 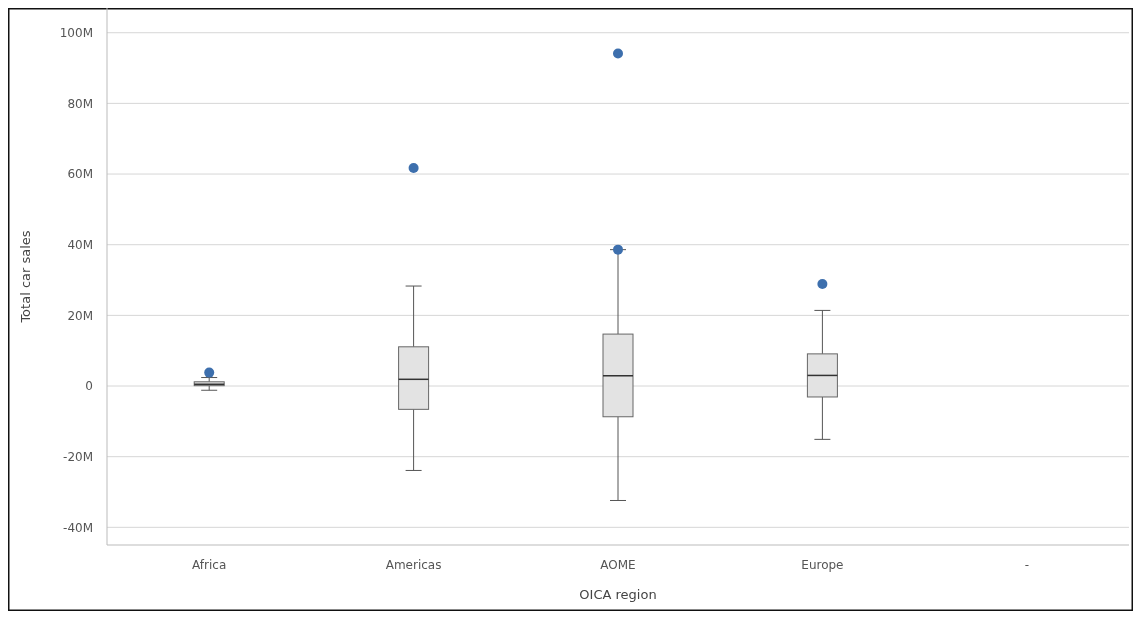 What do you see at coordinates (80, 315) in the screenshot?
I see `y-tick-label: 20M` at bounding box center [80, 315].